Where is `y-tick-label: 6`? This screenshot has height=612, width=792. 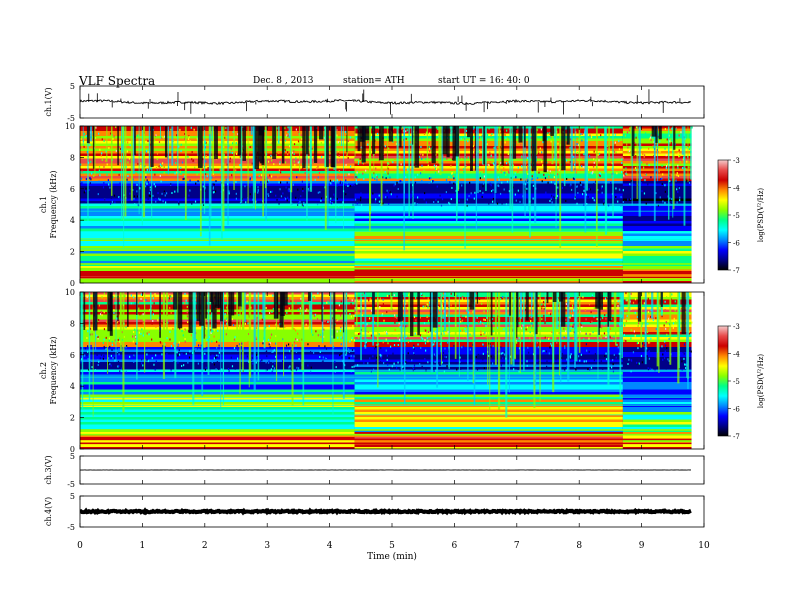
y-tick-label: 6 is located at coordinates (72, 189).